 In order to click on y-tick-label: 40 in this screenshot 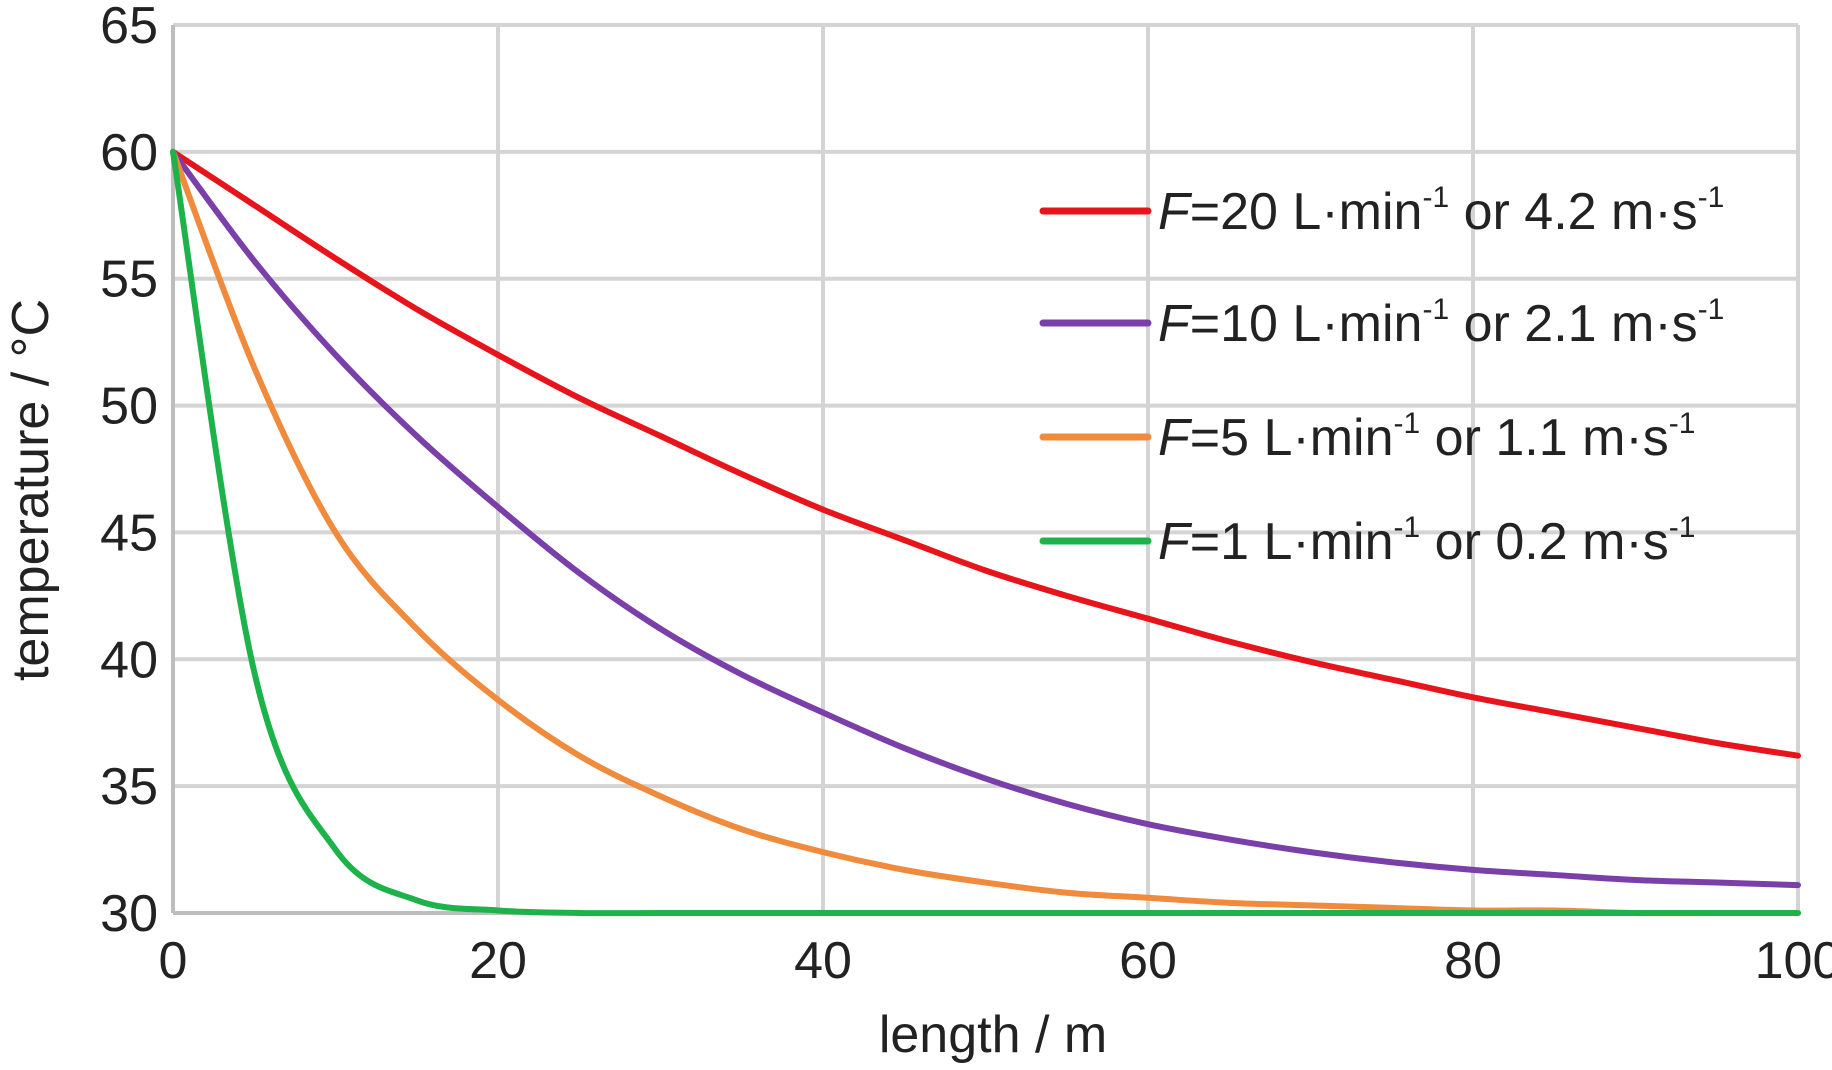, I will do `click(129, 660)`.